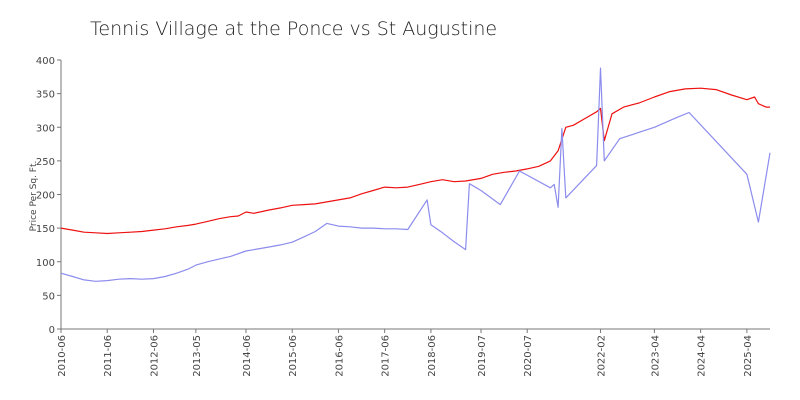 This screenshot has height=400, width=800. What do you see at coordinates (154, 356) in the screenshot?
I see `x-tick-label: 2012-06` at bounding box center [154, 356].